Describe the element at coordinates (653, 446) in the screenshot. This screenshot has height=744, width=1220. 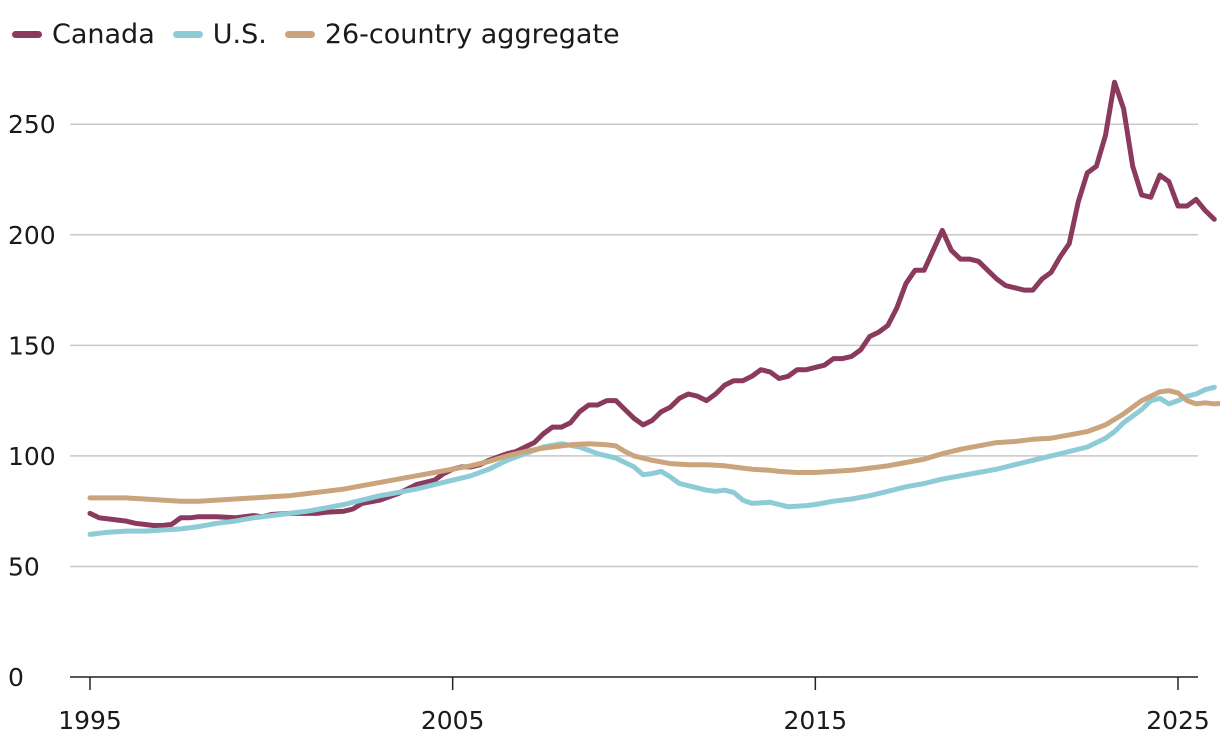
I see `series-line-26-country-aggregate` at that location.